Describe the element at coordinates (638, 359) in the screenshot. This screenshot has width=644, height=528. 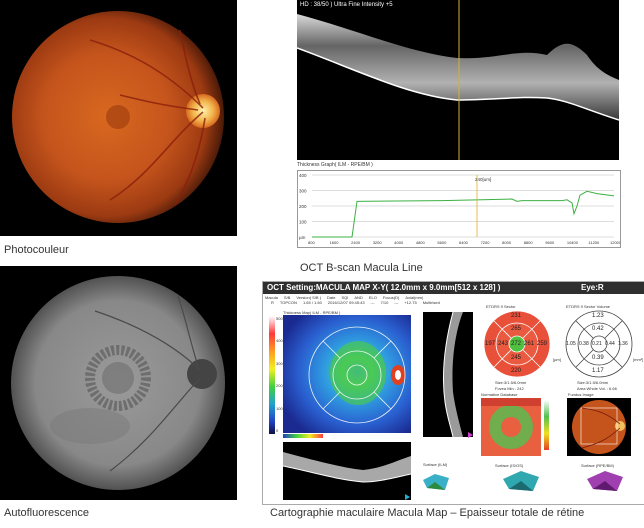
I see `volume-unit: [mm³]` at that location.